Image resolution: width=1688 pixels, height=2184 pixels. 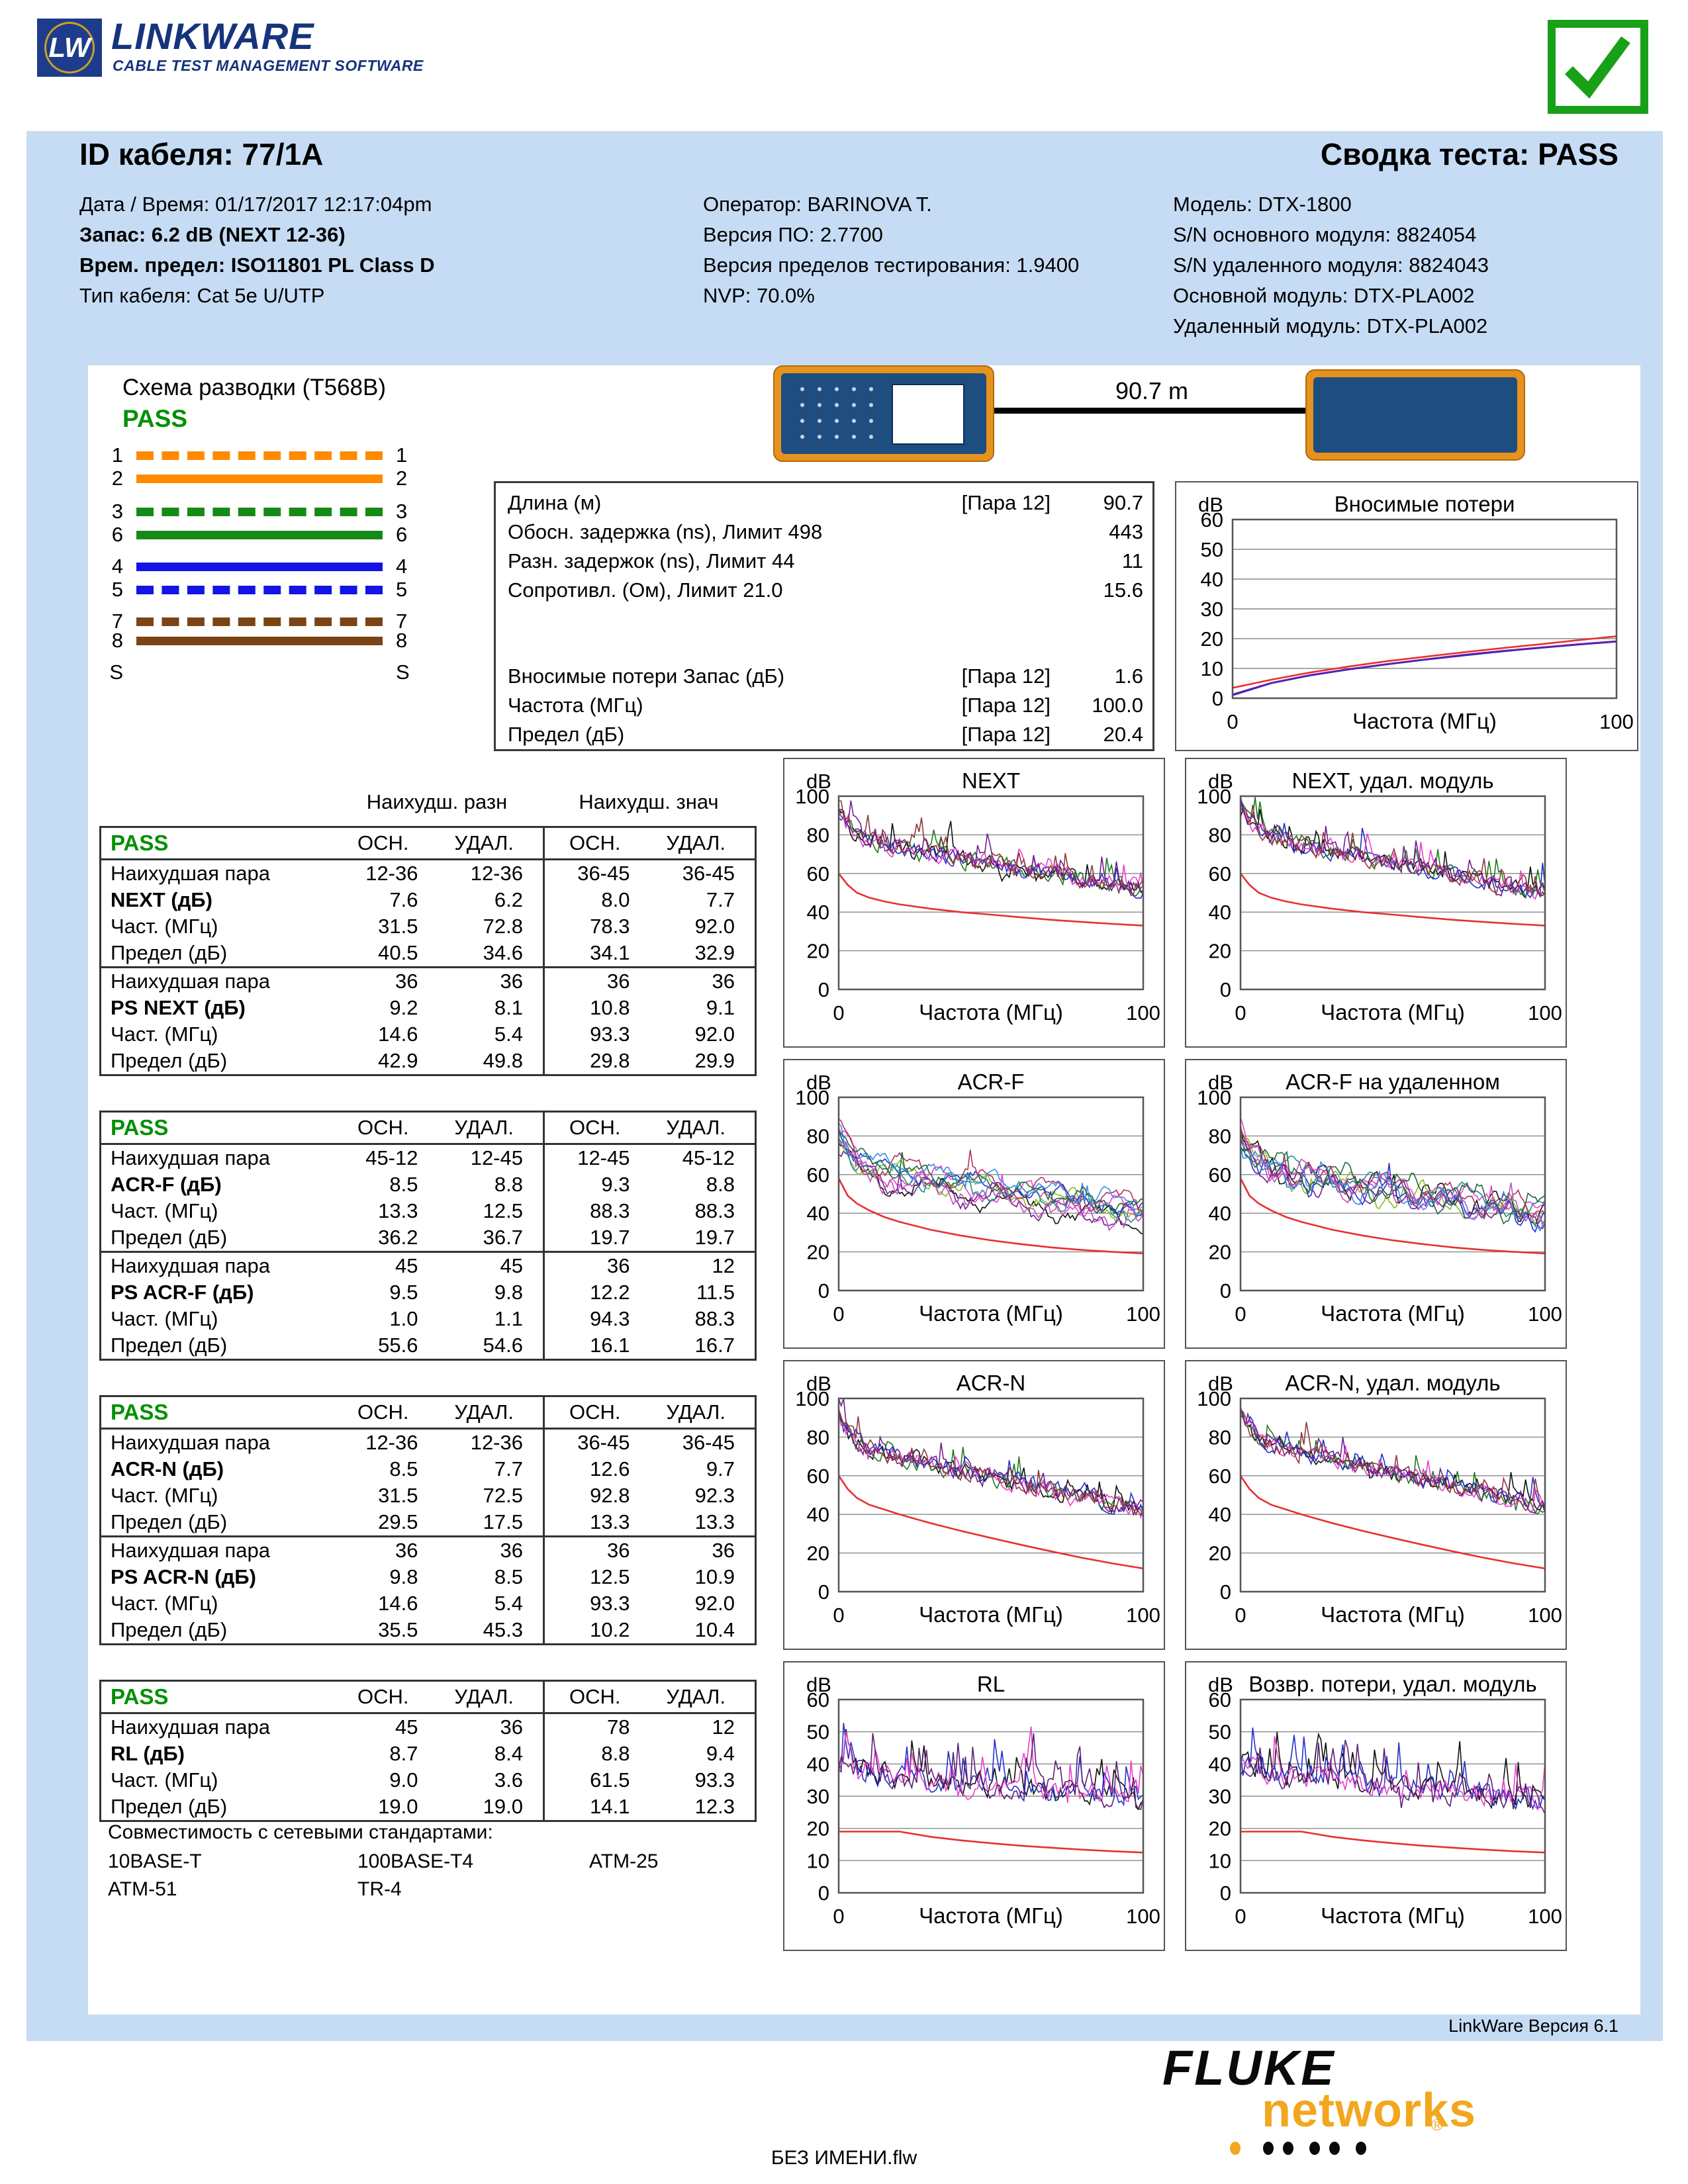 I want to click on row-value: 45-12, so click(x=708, y=1157).